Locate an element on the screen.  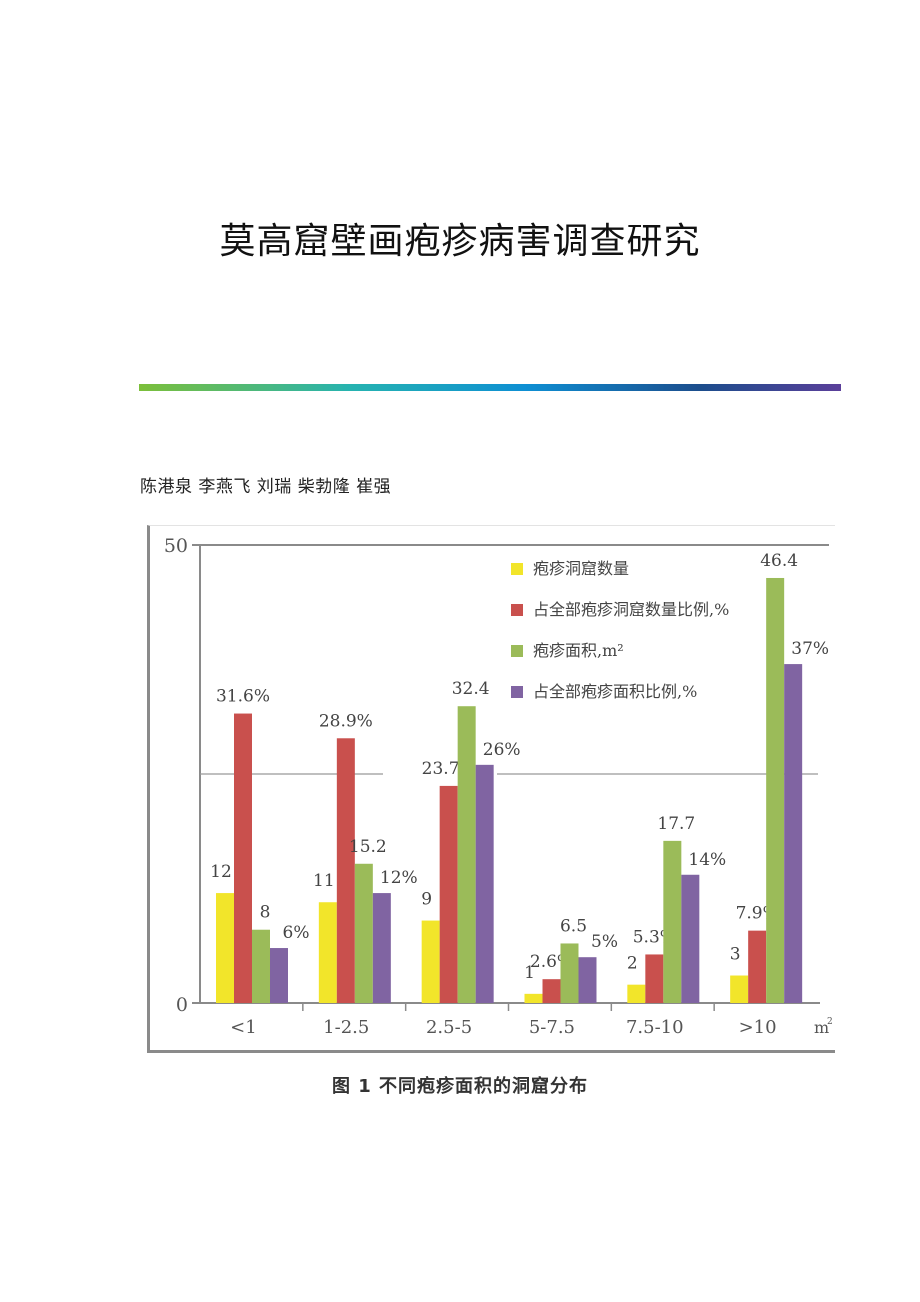
data-label: 12% is located at coordinates (399, 878).